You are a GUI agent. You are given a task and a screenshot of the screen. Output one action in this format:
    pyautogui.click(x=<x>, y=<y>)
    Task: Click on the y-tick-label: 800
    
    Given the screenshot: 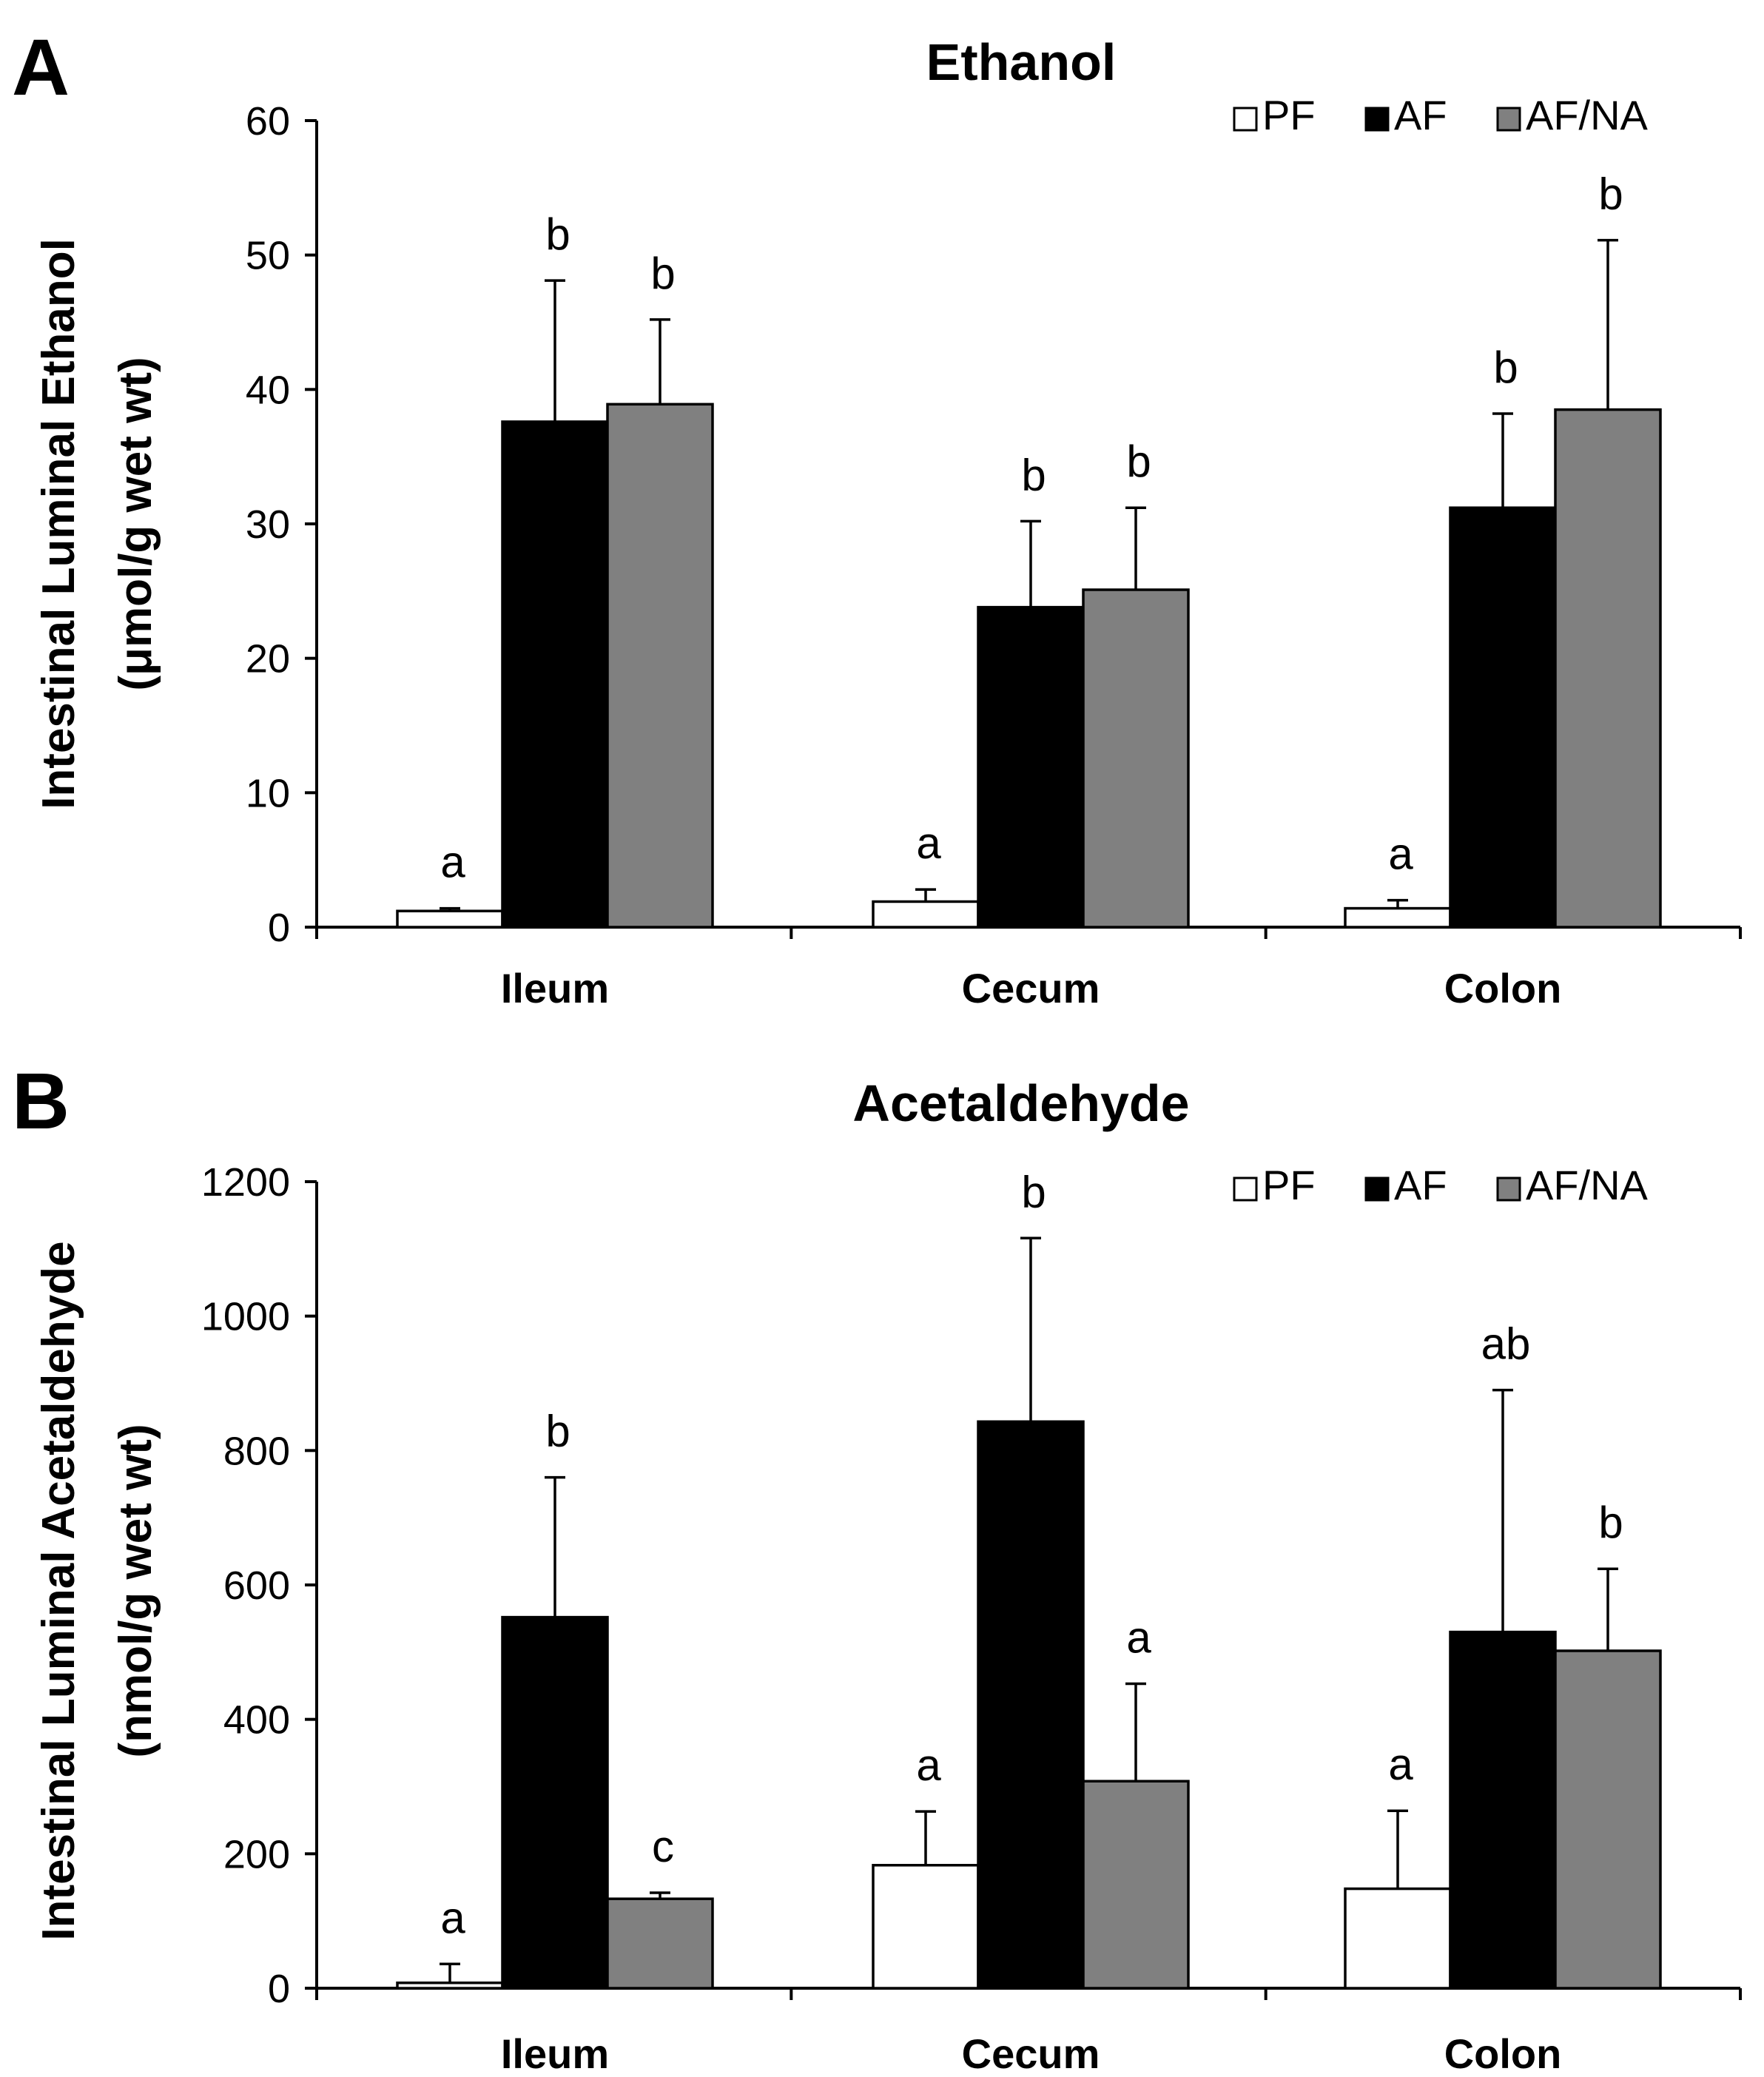 What is the action you would take?
    pyautogui.click(x=256, y=1451)
    